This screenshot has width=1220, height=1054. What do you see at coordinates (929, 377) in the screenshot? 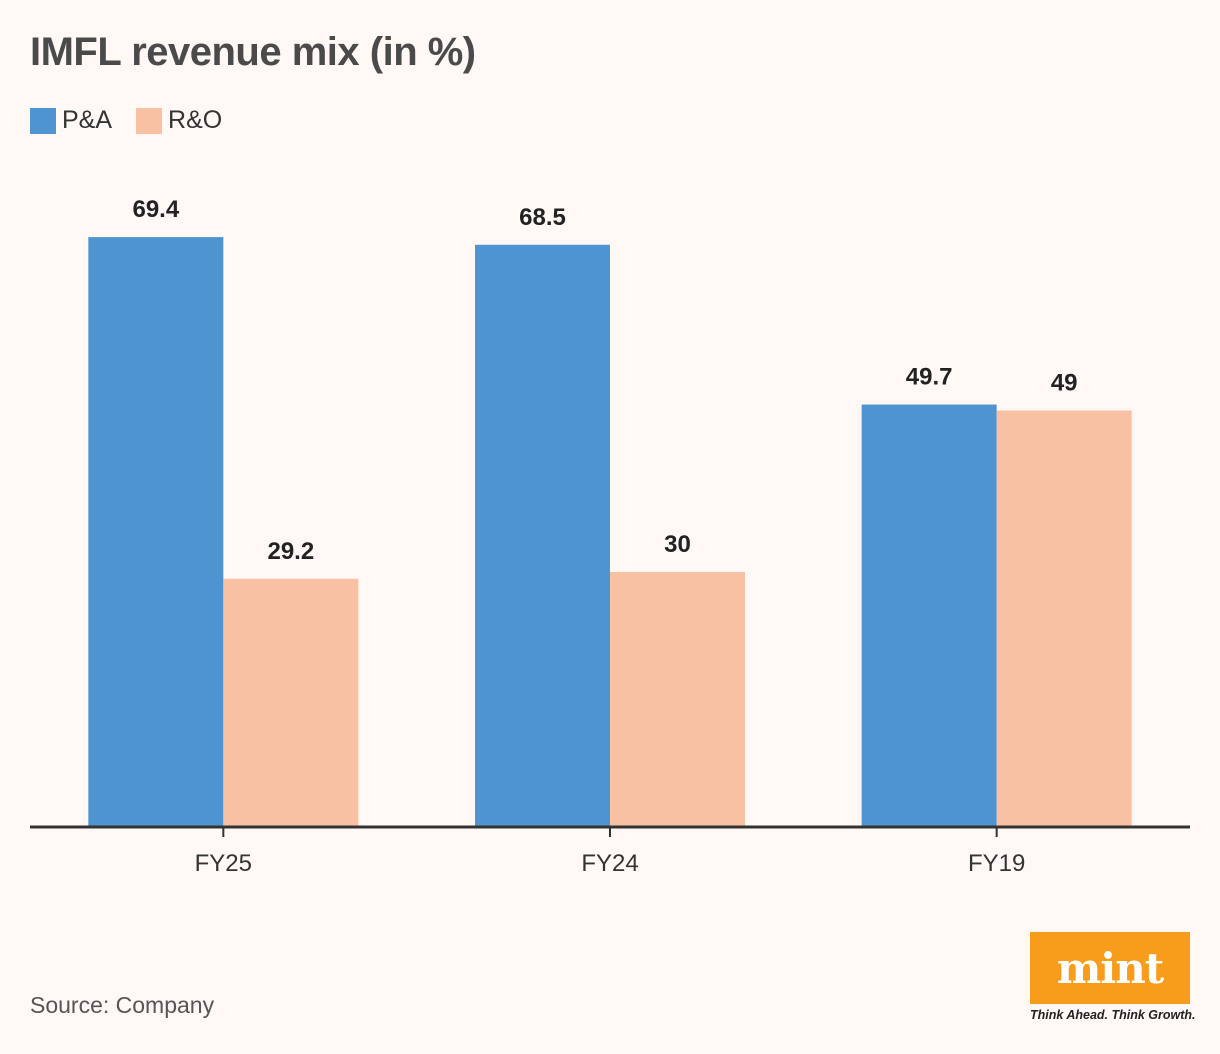
I see `data-label-fy19-pa: 49.7` at bounding box center [929, 377].